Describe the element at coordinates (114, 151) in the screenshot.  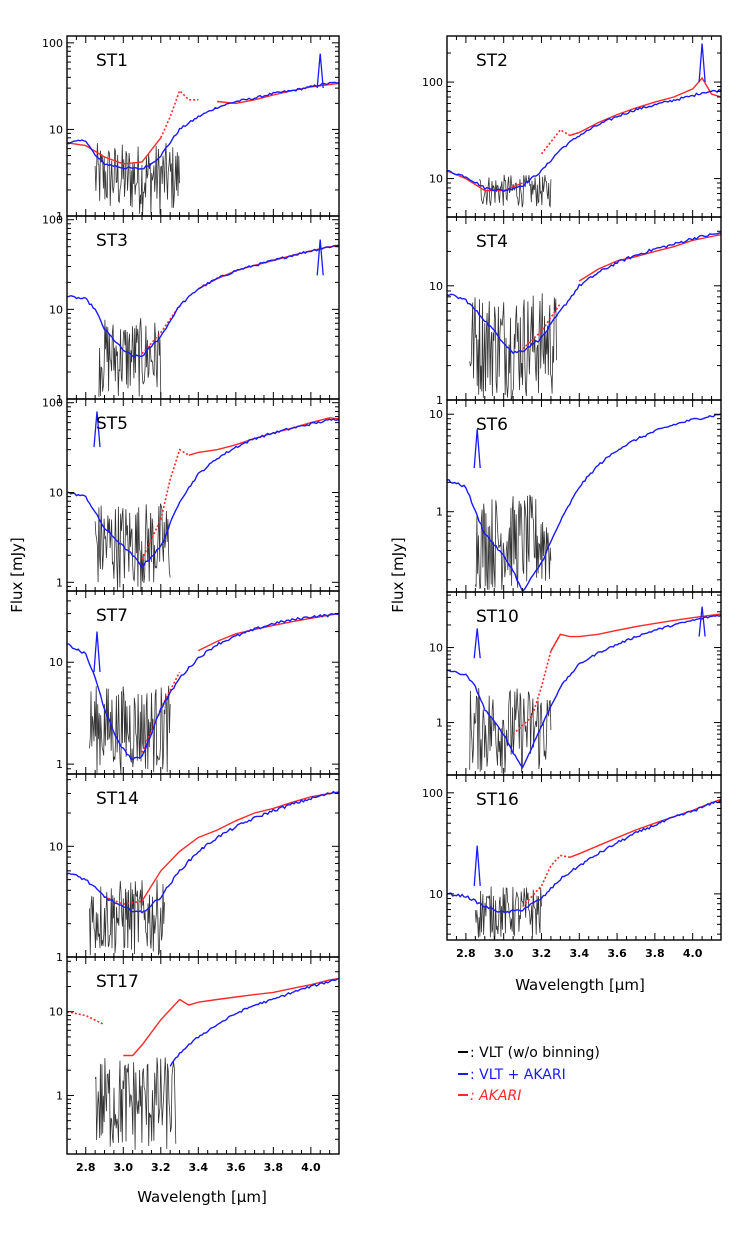
I see `akari-series-st1-lead` at that location.